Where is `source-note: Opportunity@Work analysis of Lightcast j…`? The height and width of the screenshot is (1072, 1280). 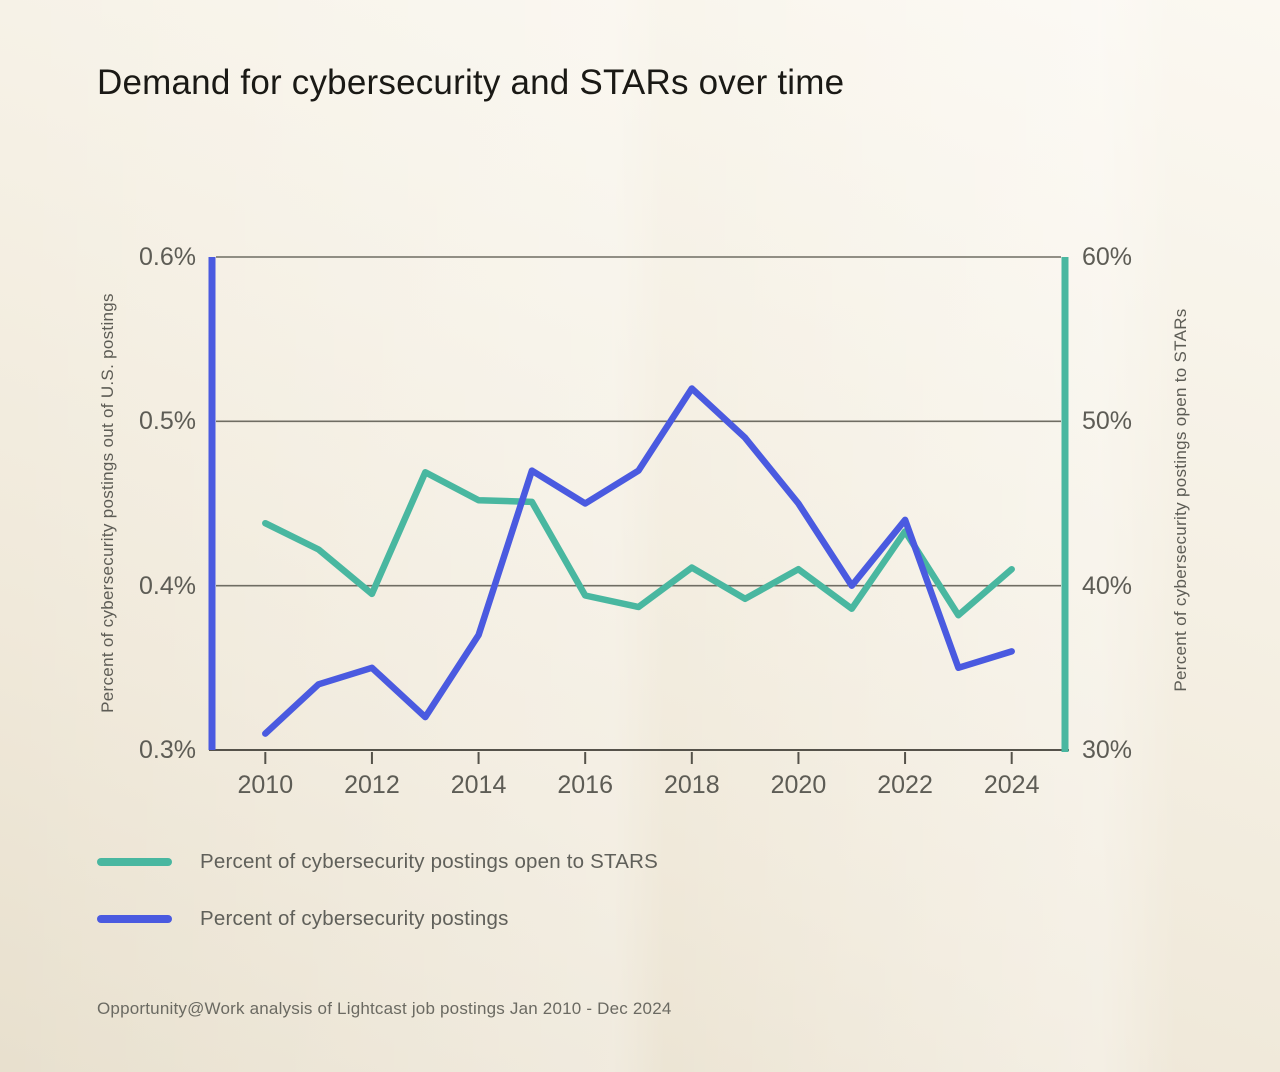
source-note: Opportunity@Work analysis of Lightcast j… is located at coordinates (384, 1008).